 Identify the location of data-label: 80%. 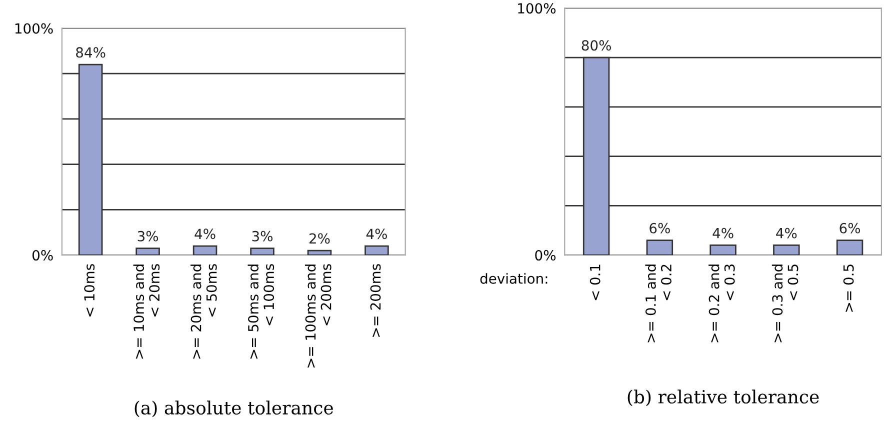
(596, 45).